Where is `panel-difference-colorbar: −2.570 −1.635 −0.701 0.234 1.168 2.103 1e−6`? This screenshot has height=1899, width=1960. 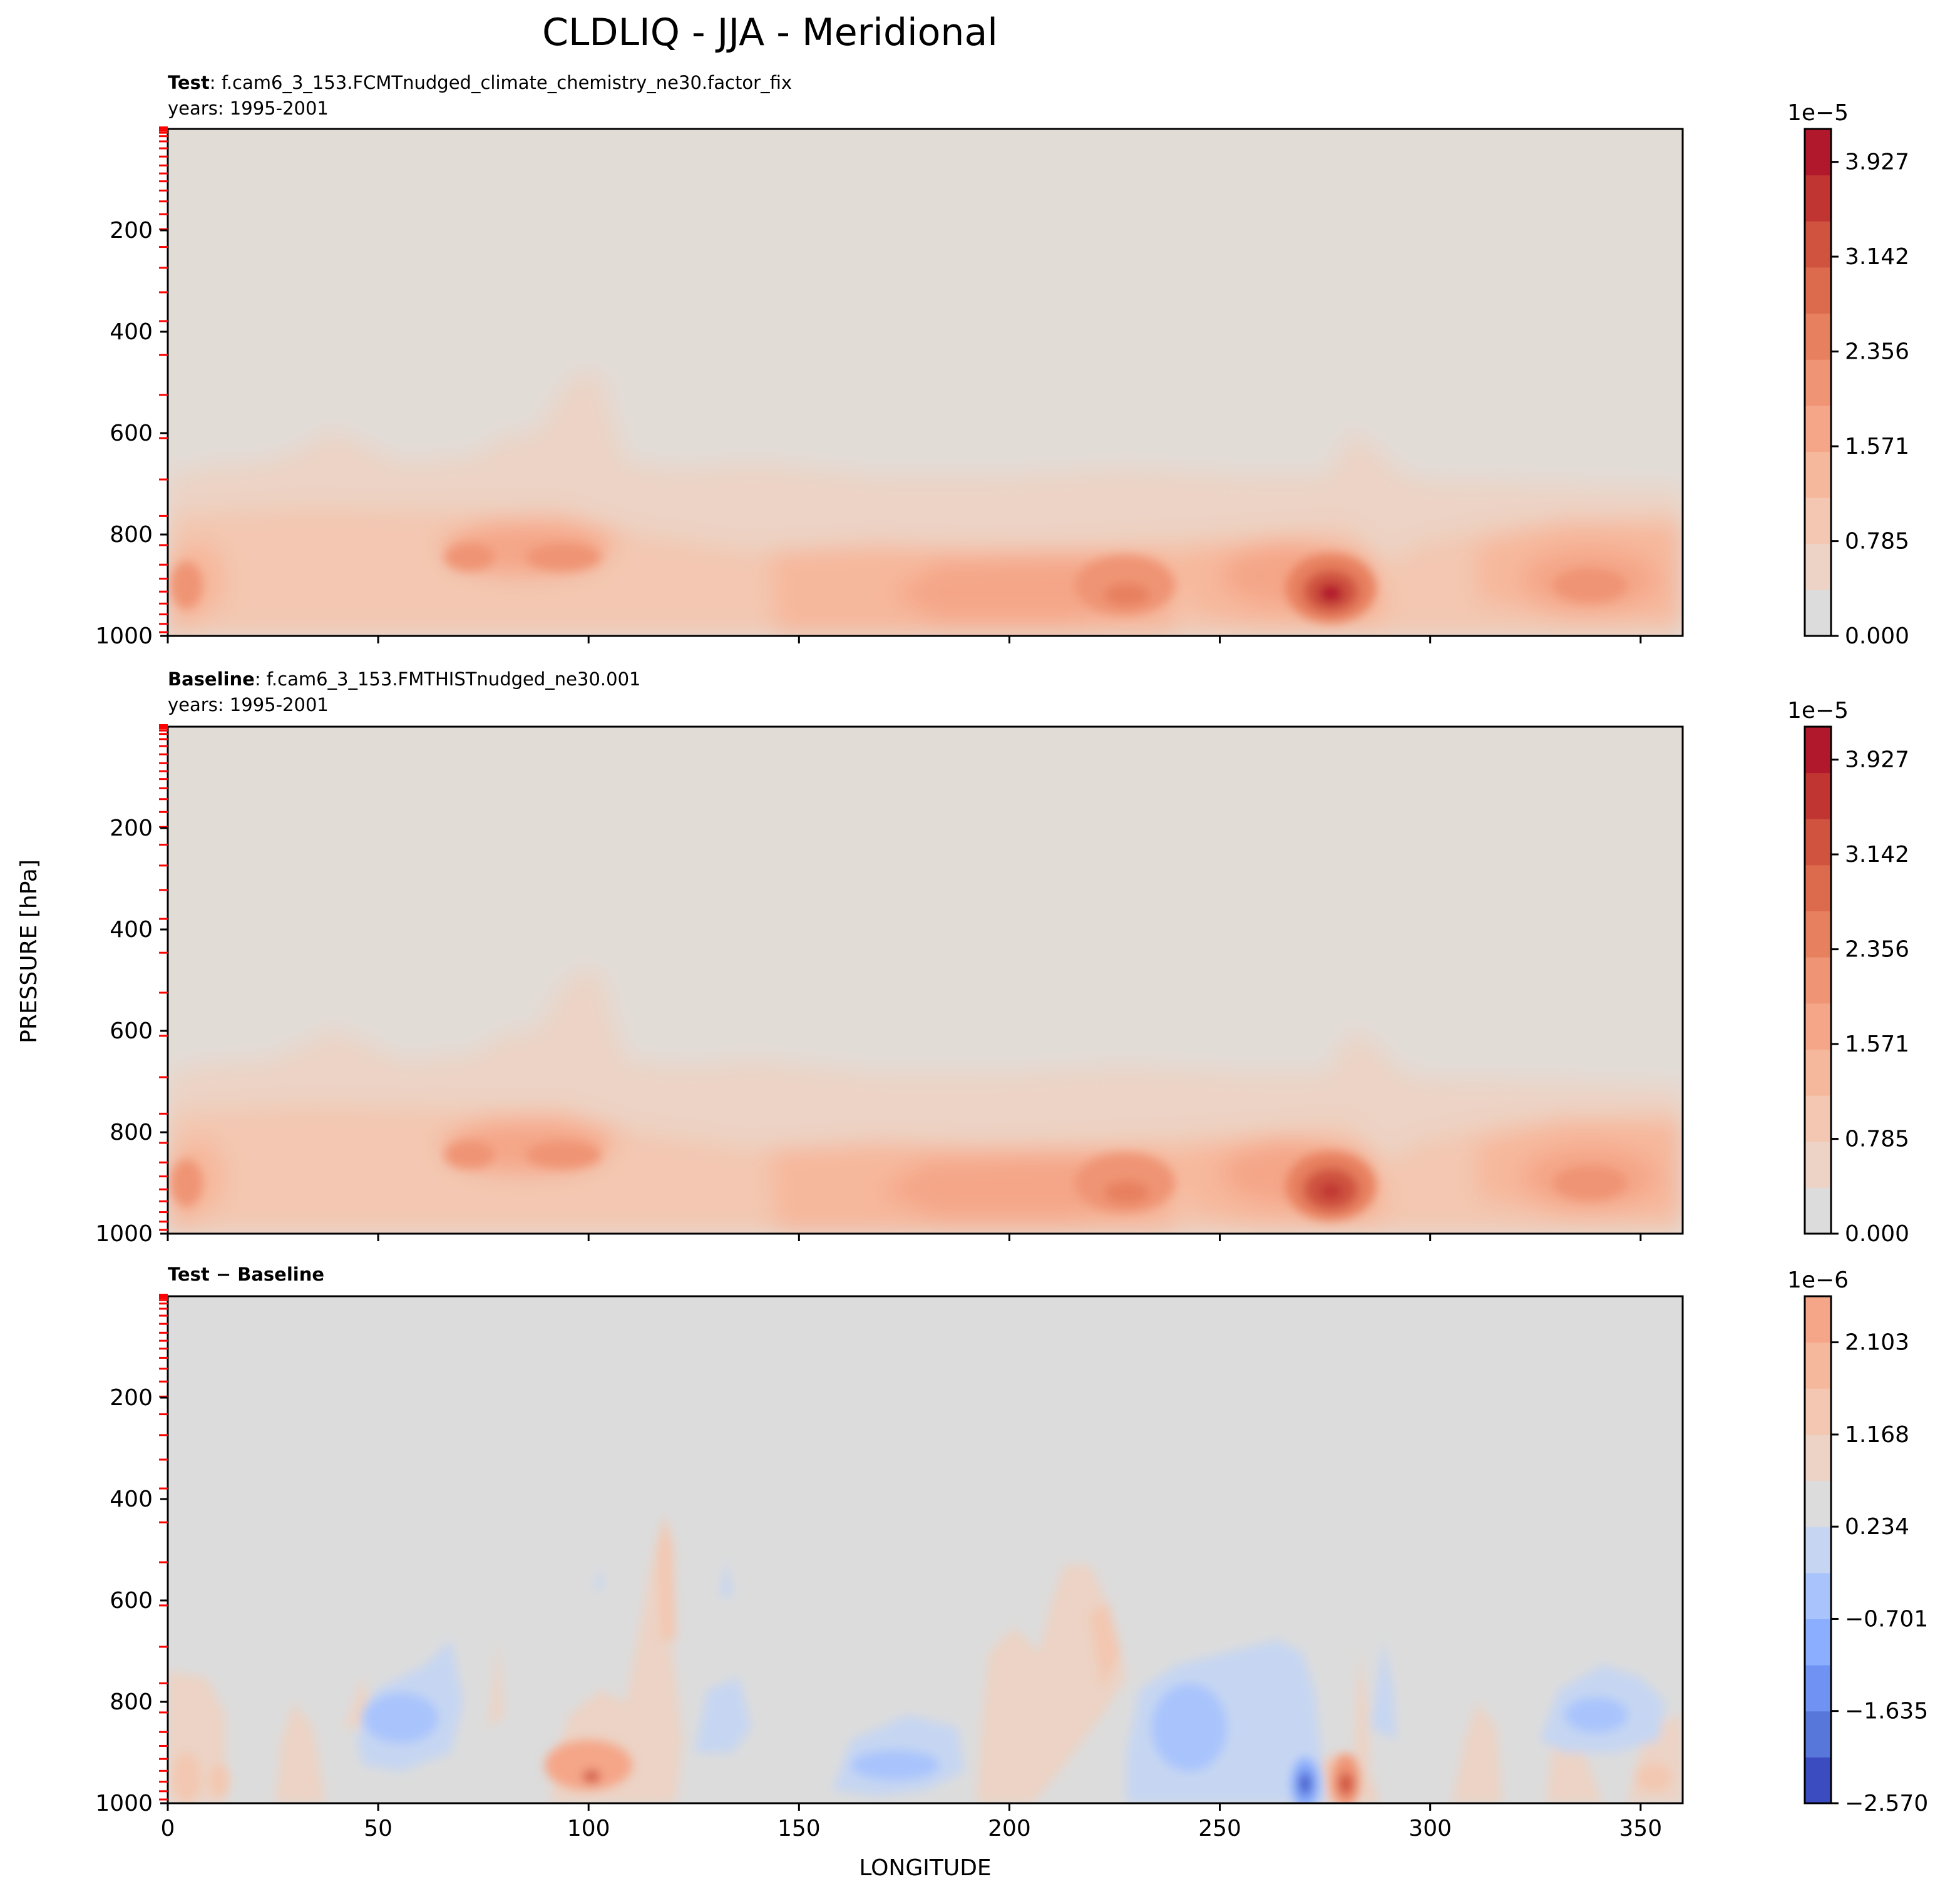
panel-difference-colorbar: −2.570 −1.635 −0.701 0.234 1.168 2.103 1e−6 is located at coordinates (1857, 1541).